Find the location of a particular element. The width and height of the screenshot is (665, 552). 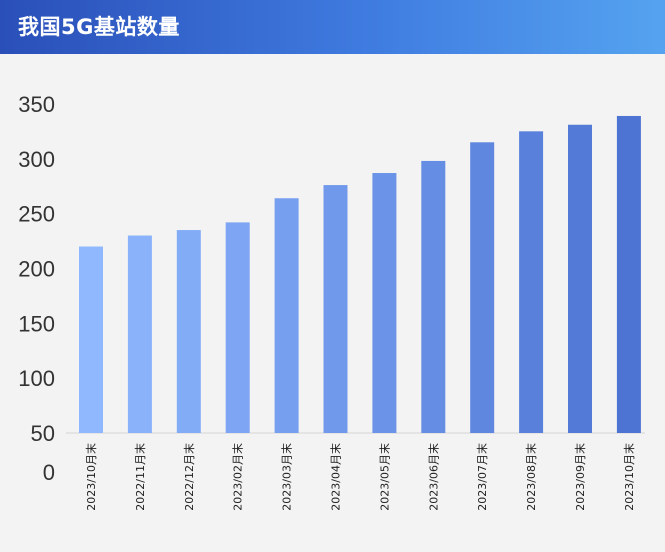

x-tick-label: 2023/03月末 is located at coordinates (287, 477).